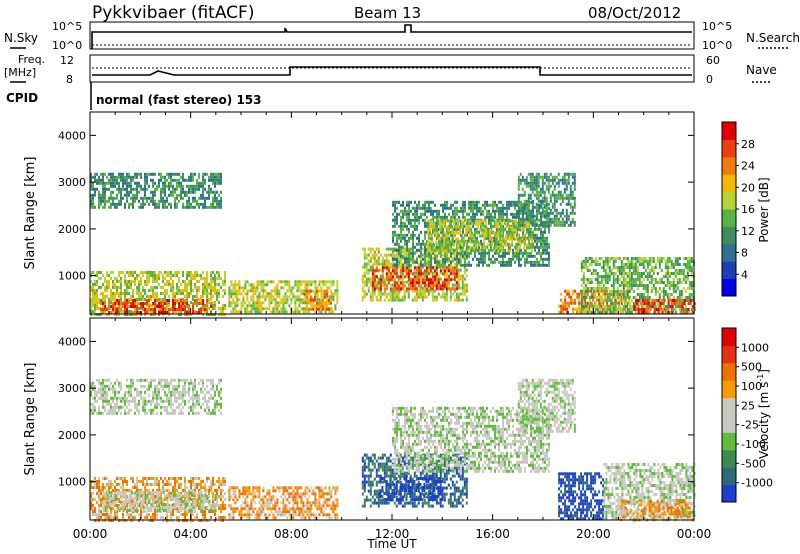  I want to click on freq-tick-bottom: 8, so click(69, 79).